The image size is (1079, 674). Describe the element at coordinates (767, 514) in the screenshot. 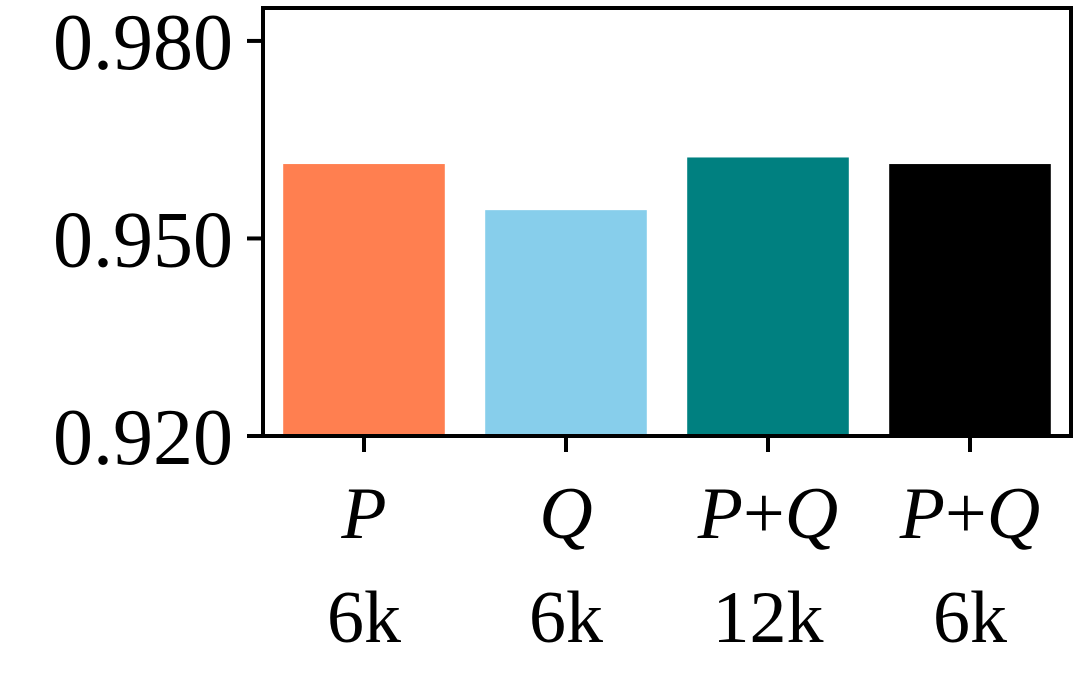

I see `x-tick-label-top-2: P+Q` at that location.